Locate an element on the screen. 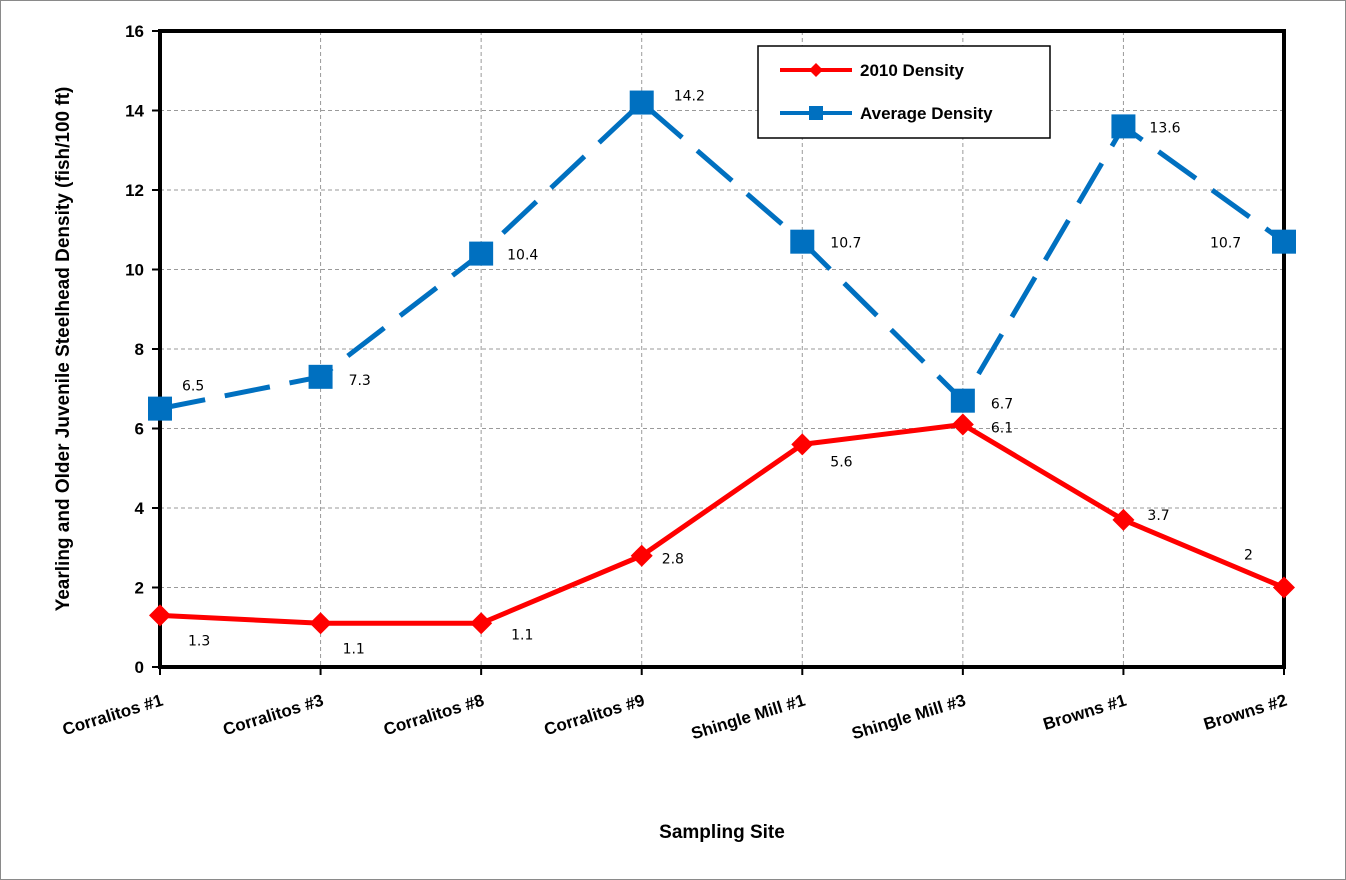 The height and width of the screenshot is (880, 1346). data-label: 6.7 is located at coordinates (1002, 405).